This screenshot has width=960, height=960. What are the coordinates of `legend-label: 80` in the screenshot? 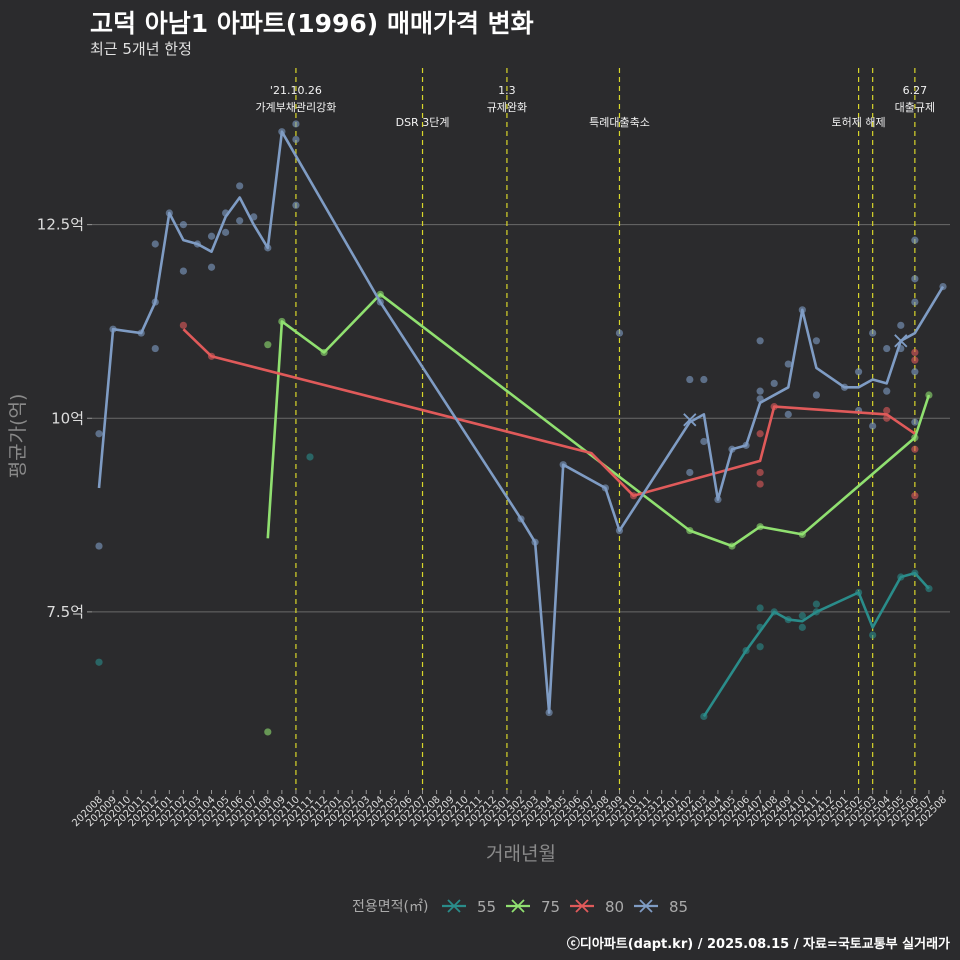 It's located at (614, 907).